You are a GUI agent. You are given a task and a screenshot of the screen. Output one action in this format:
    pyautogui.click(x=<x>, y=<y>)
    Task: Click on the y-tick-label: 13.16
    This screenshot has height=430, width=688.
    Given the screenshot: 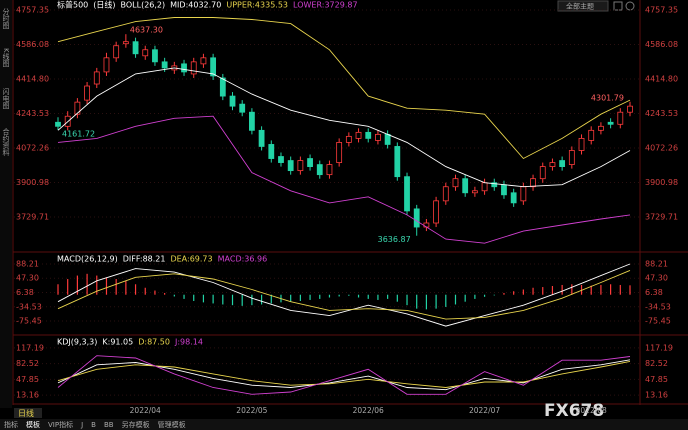 What is the action you would take?
    pyautogui.click(x=656, y=395)
    